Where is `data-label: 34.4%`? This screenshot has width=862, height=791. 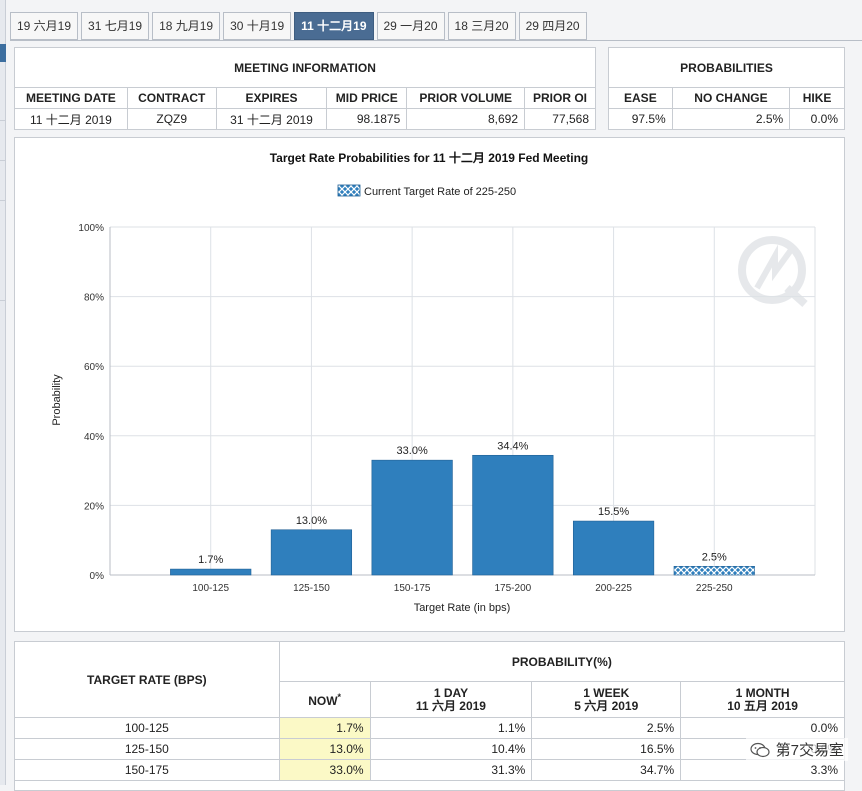
data-label: 34.4% is located at coordinates (512, 446).